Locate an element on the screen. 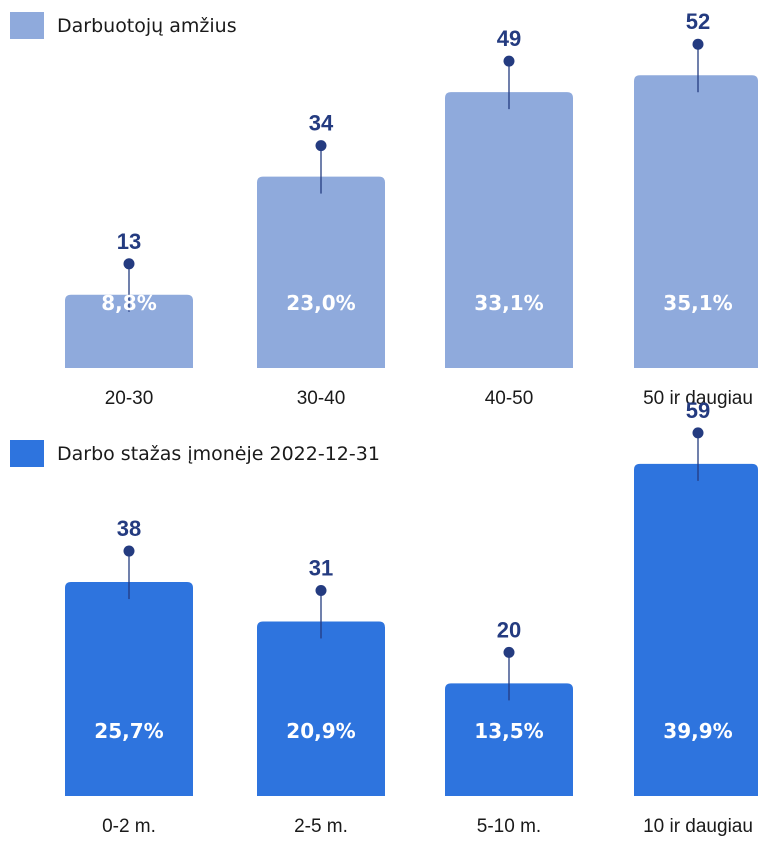  percent-label: 13,5% is located at coordinates (508, 731).